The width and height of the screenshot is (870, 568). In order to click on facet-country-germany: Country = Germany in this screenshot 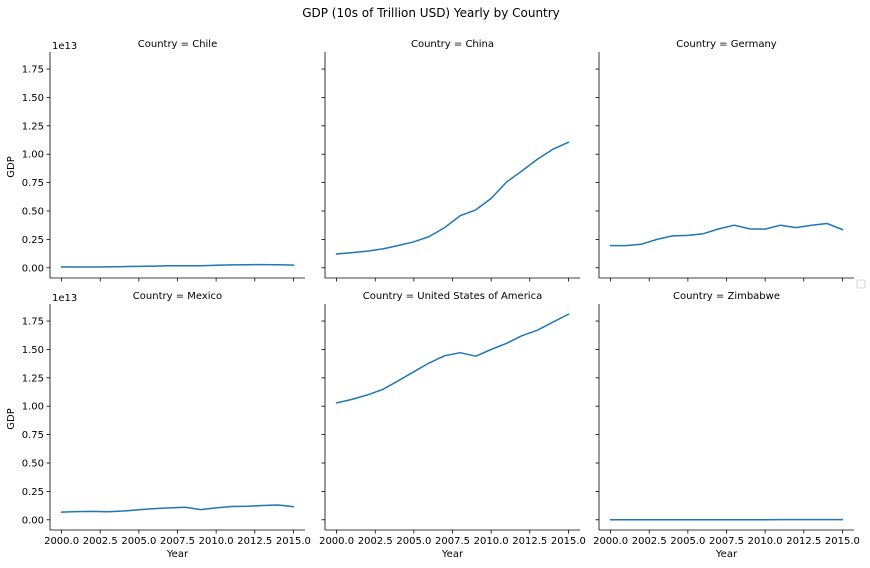, I will do `click(724, 160)`.